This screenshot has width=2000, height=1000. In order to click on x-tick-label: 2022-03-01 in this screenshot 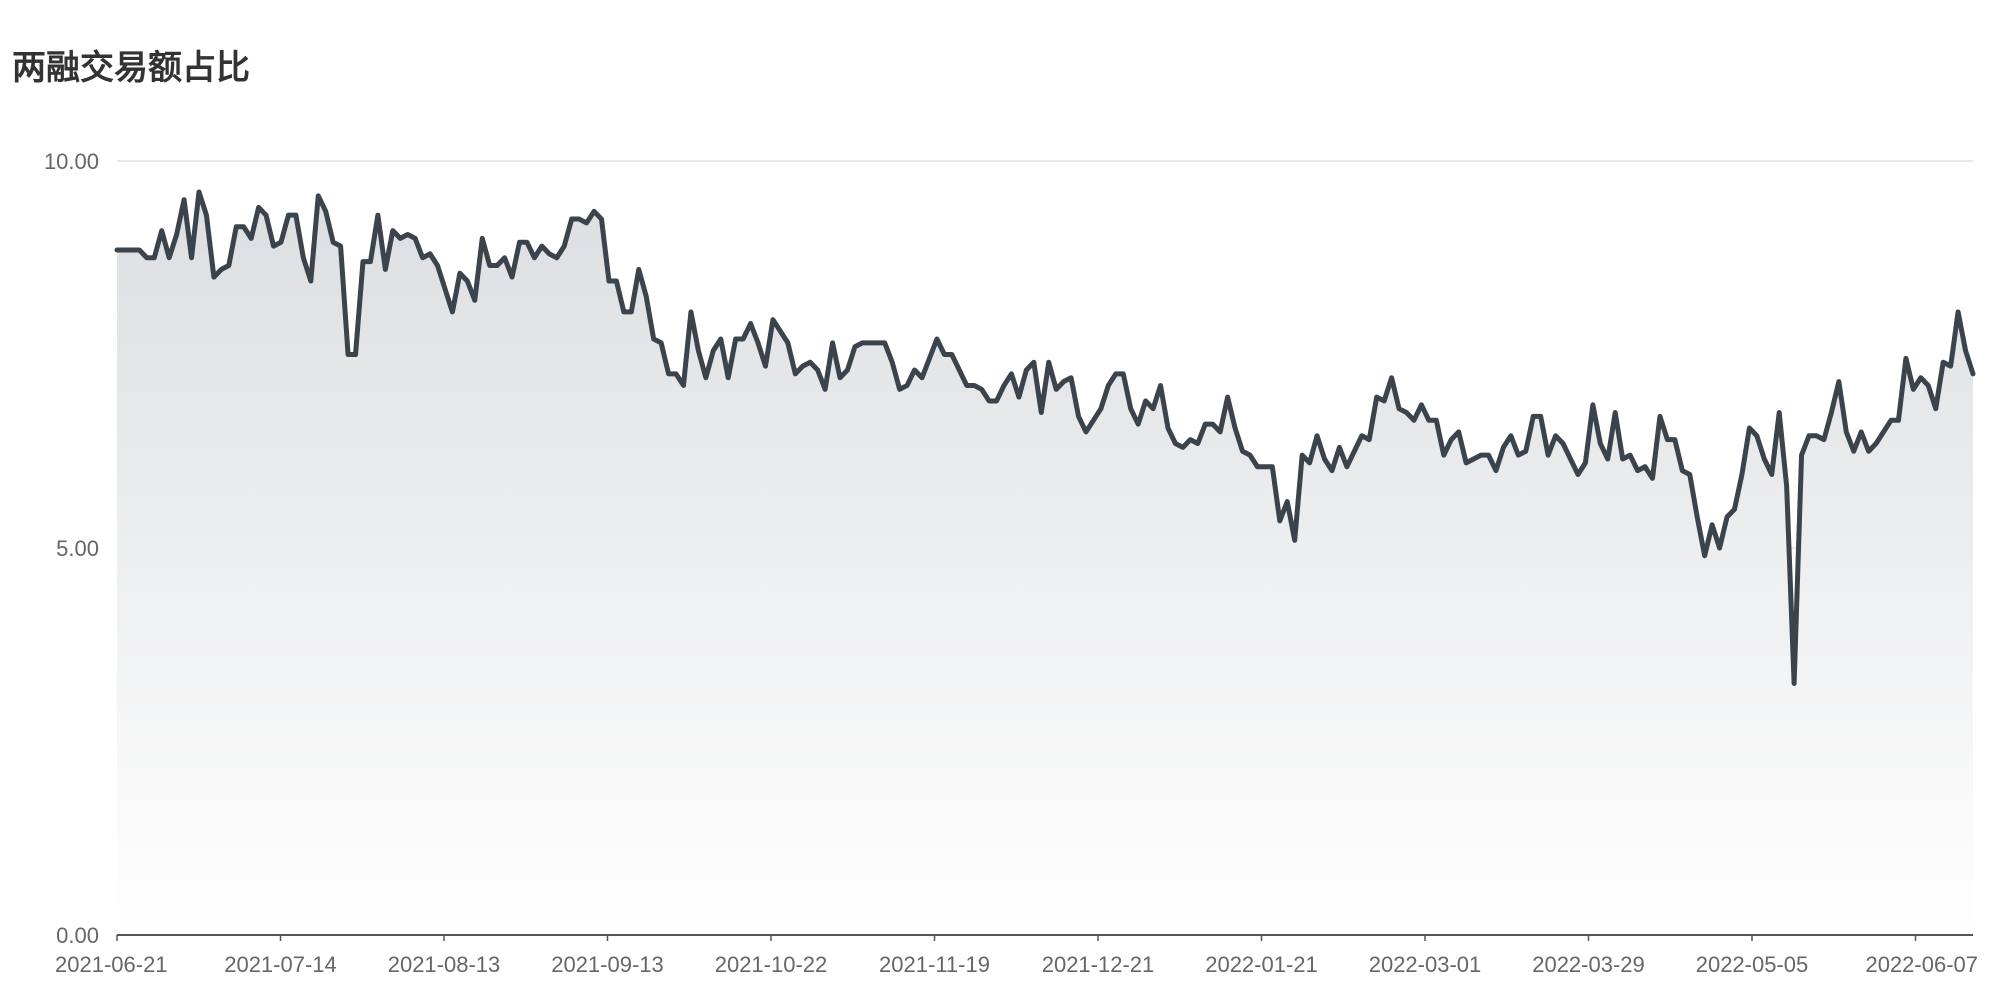, I will do `click(1425, 964)`.